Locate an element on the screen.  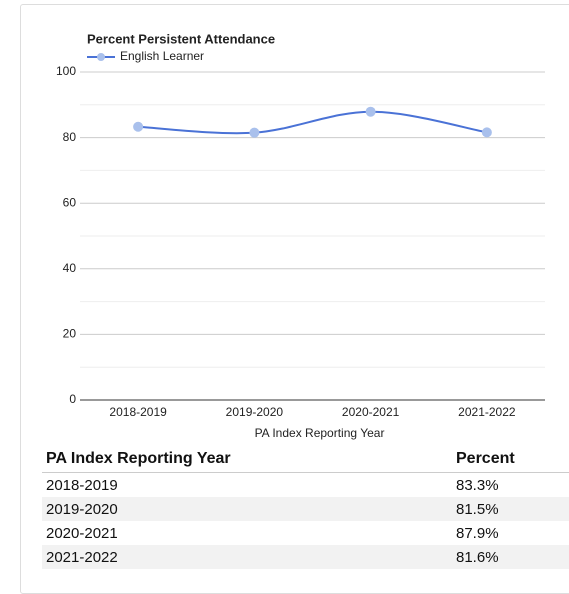
table-cell: 81.6% is located at coordinates (510, 557).